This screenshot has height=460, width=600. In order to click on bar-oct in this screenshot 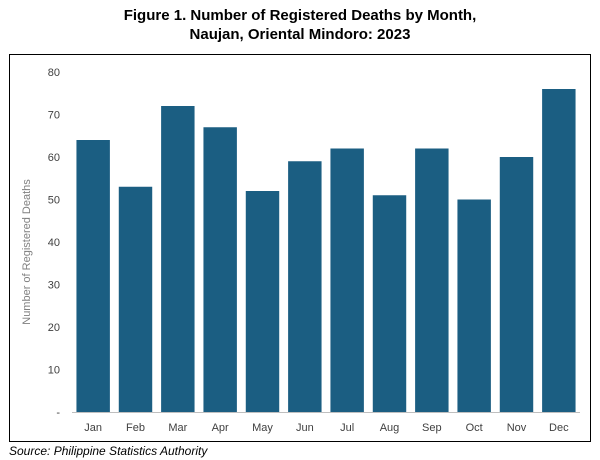, I will do `click(474, 305)`.